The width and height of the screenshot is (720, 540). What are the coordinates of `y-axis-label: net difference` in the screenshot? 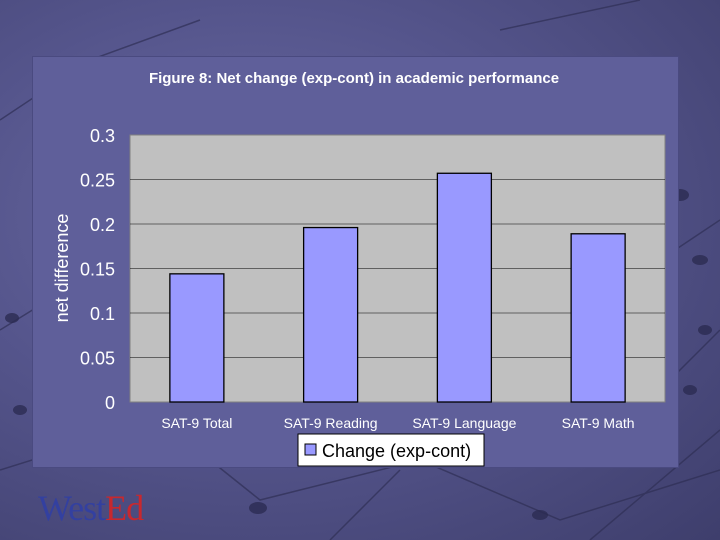 It's located at (62, 268).